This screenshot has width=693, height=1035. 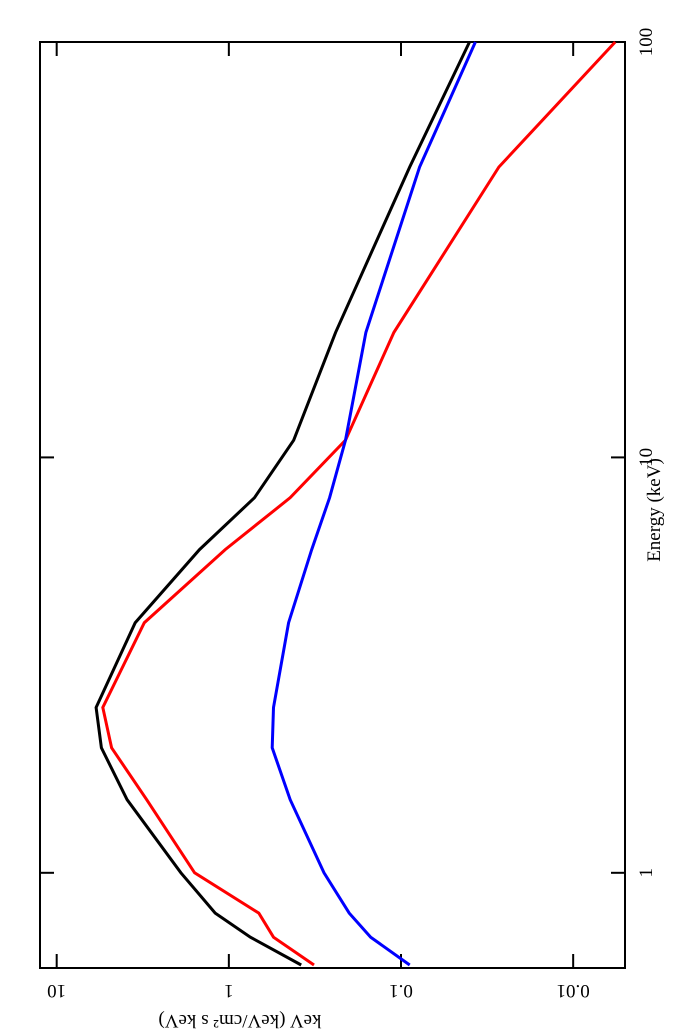 I want to click on y-tick-label: 0.1, so click(x=401, y=990).